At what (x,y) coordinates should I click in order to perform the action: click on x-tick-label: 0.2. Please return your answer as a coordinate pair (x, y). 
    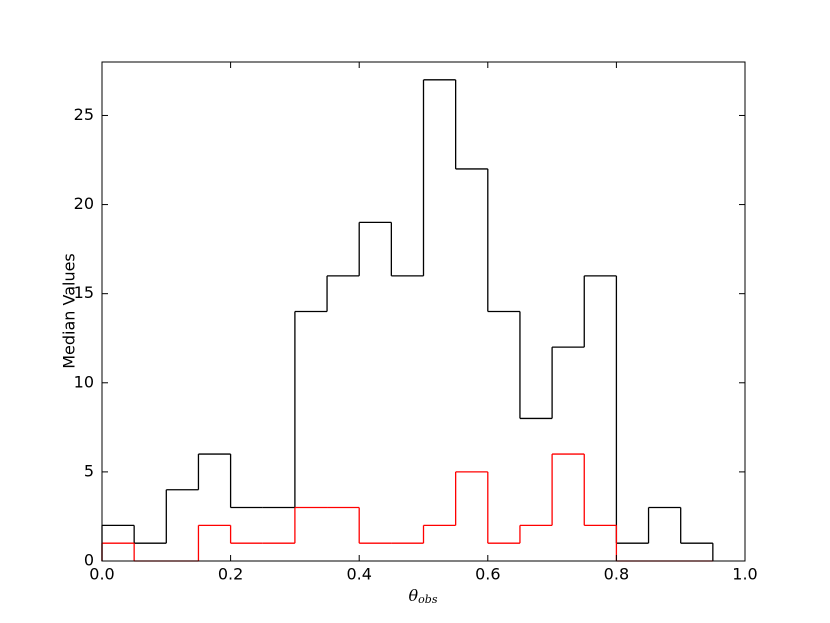
    Looking at the image, I should click on (230, 574).